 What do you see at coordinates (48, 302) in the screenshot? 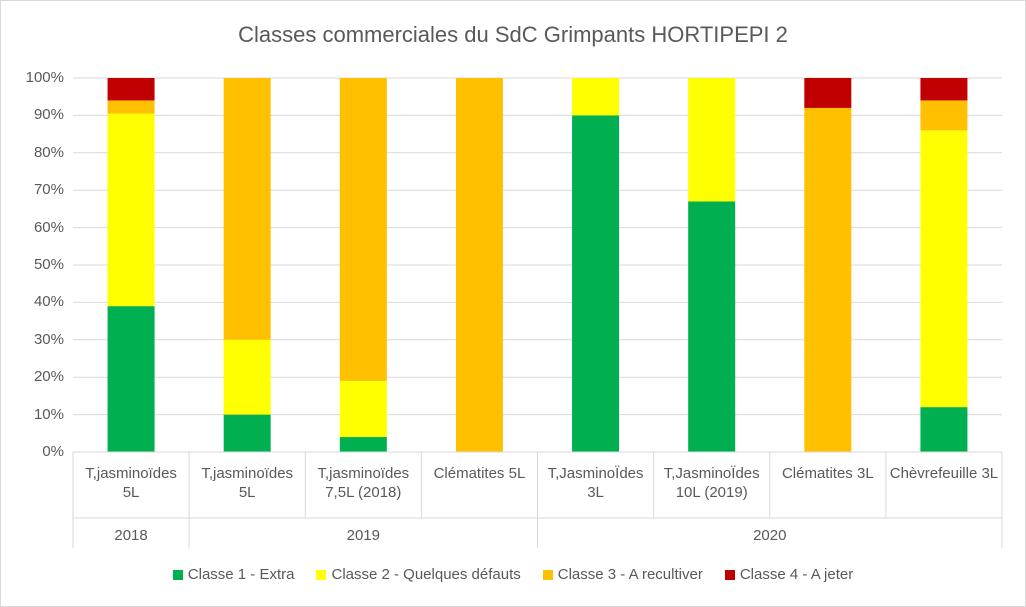
I see `y-tick-label: 40%` at bounding box center [48, 302].